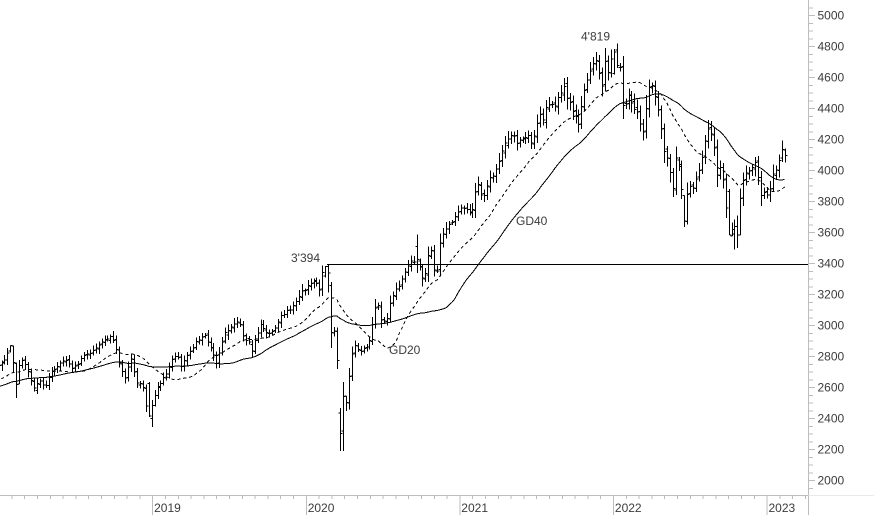 Image resolution: width=874 pixels, height=515 pixels. Describe the element at coordinates (831, 295) in the screenshot. I see `svg-text: 3200` at that location.